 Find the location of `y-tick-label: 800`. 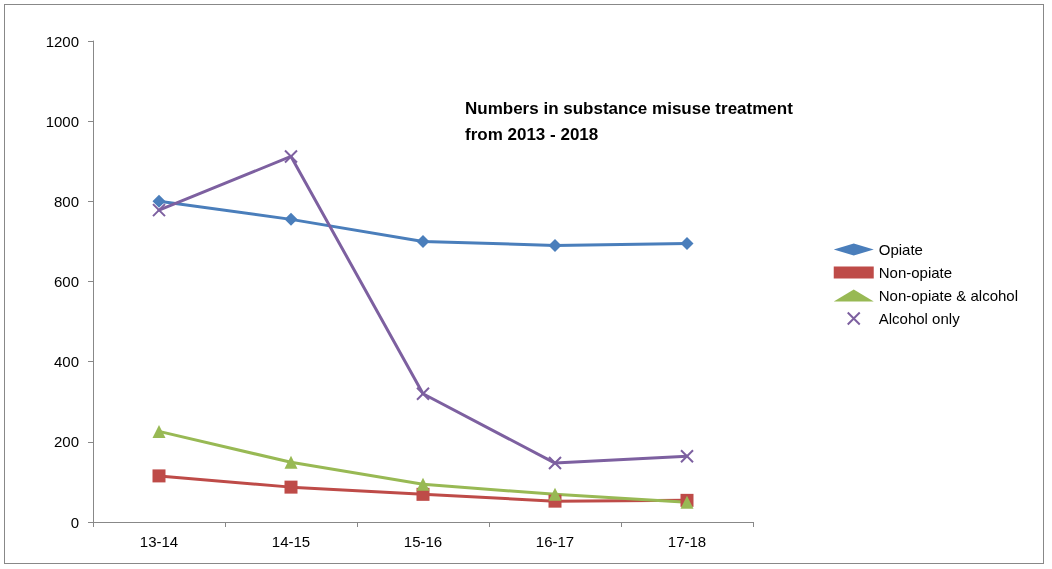

y-tick-label: 800 is located at coordinates (66, 201).